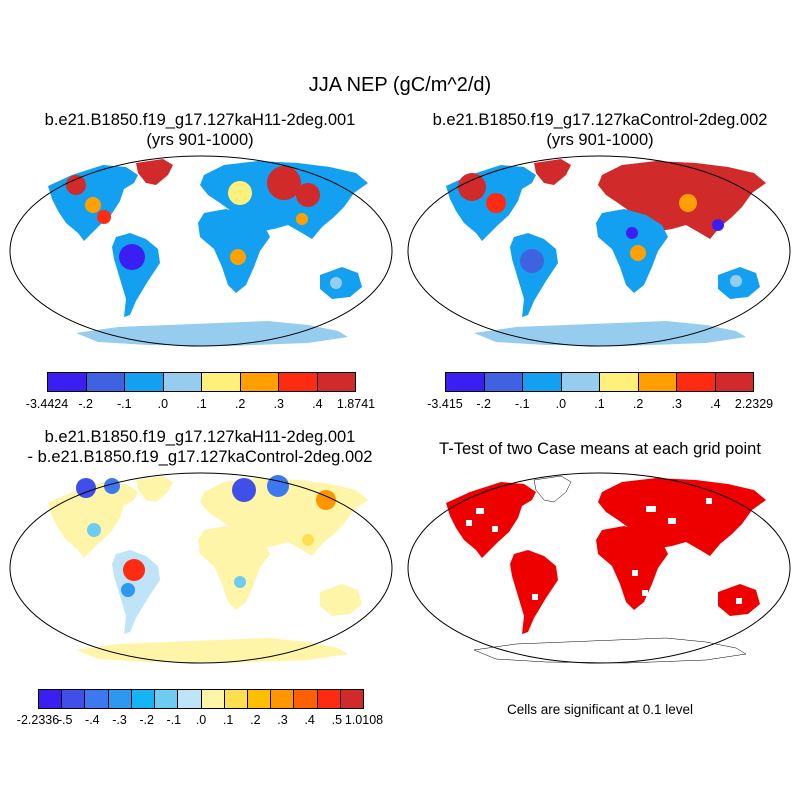 The image size is (800, 800). I want to click on colorbar-label: .5, so click(337, 720).